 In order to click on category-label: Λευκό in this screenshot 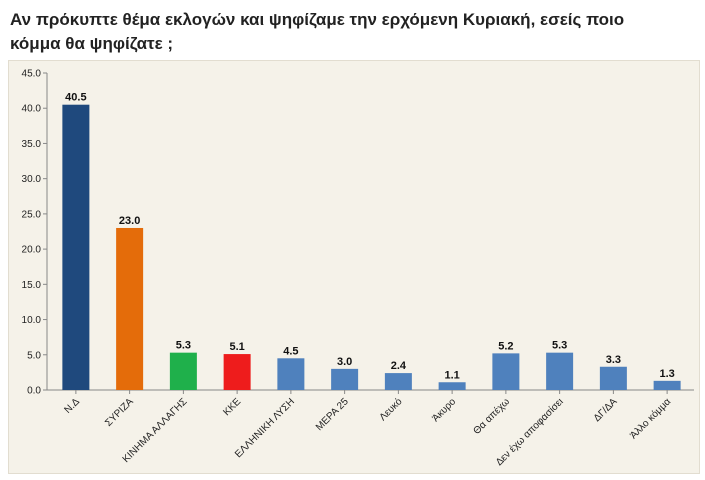, I will do `click(391, 409)`.